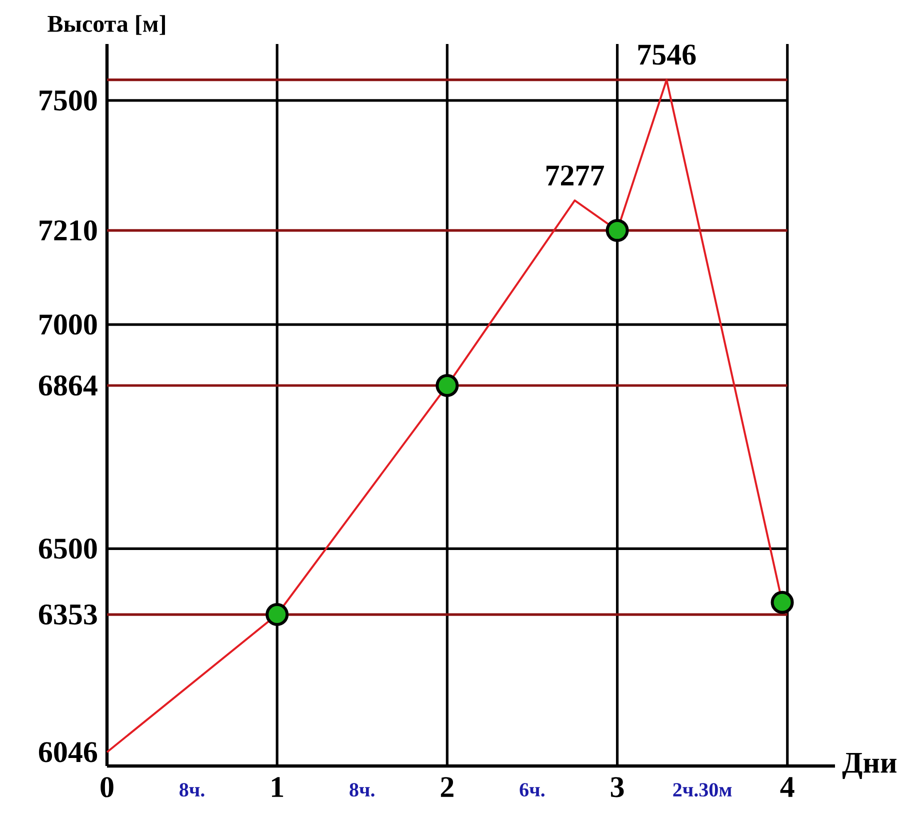 The image size is (916, 821). Describe the element at coordinates (68, 100) in the screenshot. I see `y-tick-label: 7500` at that location.